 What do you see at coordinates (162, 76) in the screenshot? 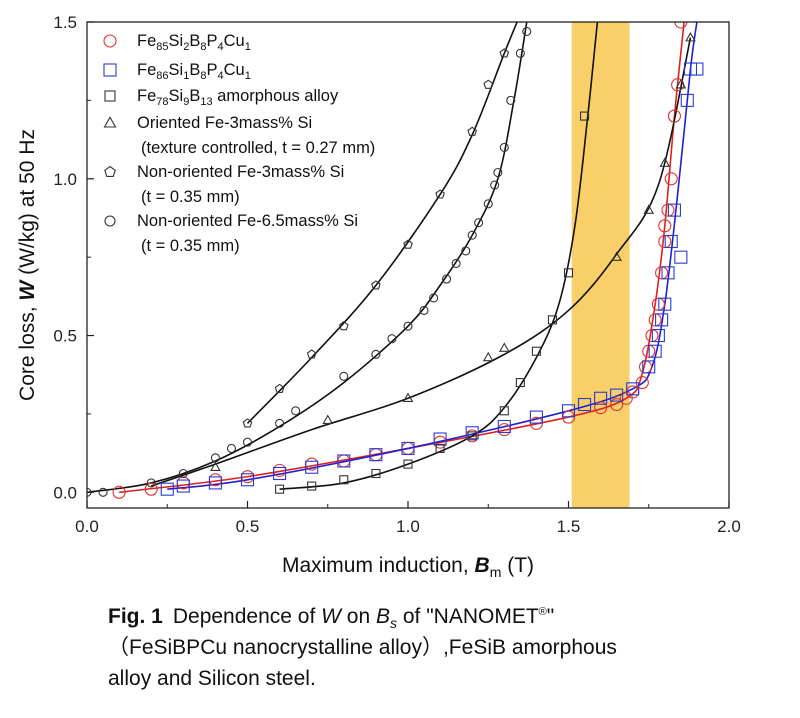
I see `legend-label-part: 86` at bounding box center [162, 76].